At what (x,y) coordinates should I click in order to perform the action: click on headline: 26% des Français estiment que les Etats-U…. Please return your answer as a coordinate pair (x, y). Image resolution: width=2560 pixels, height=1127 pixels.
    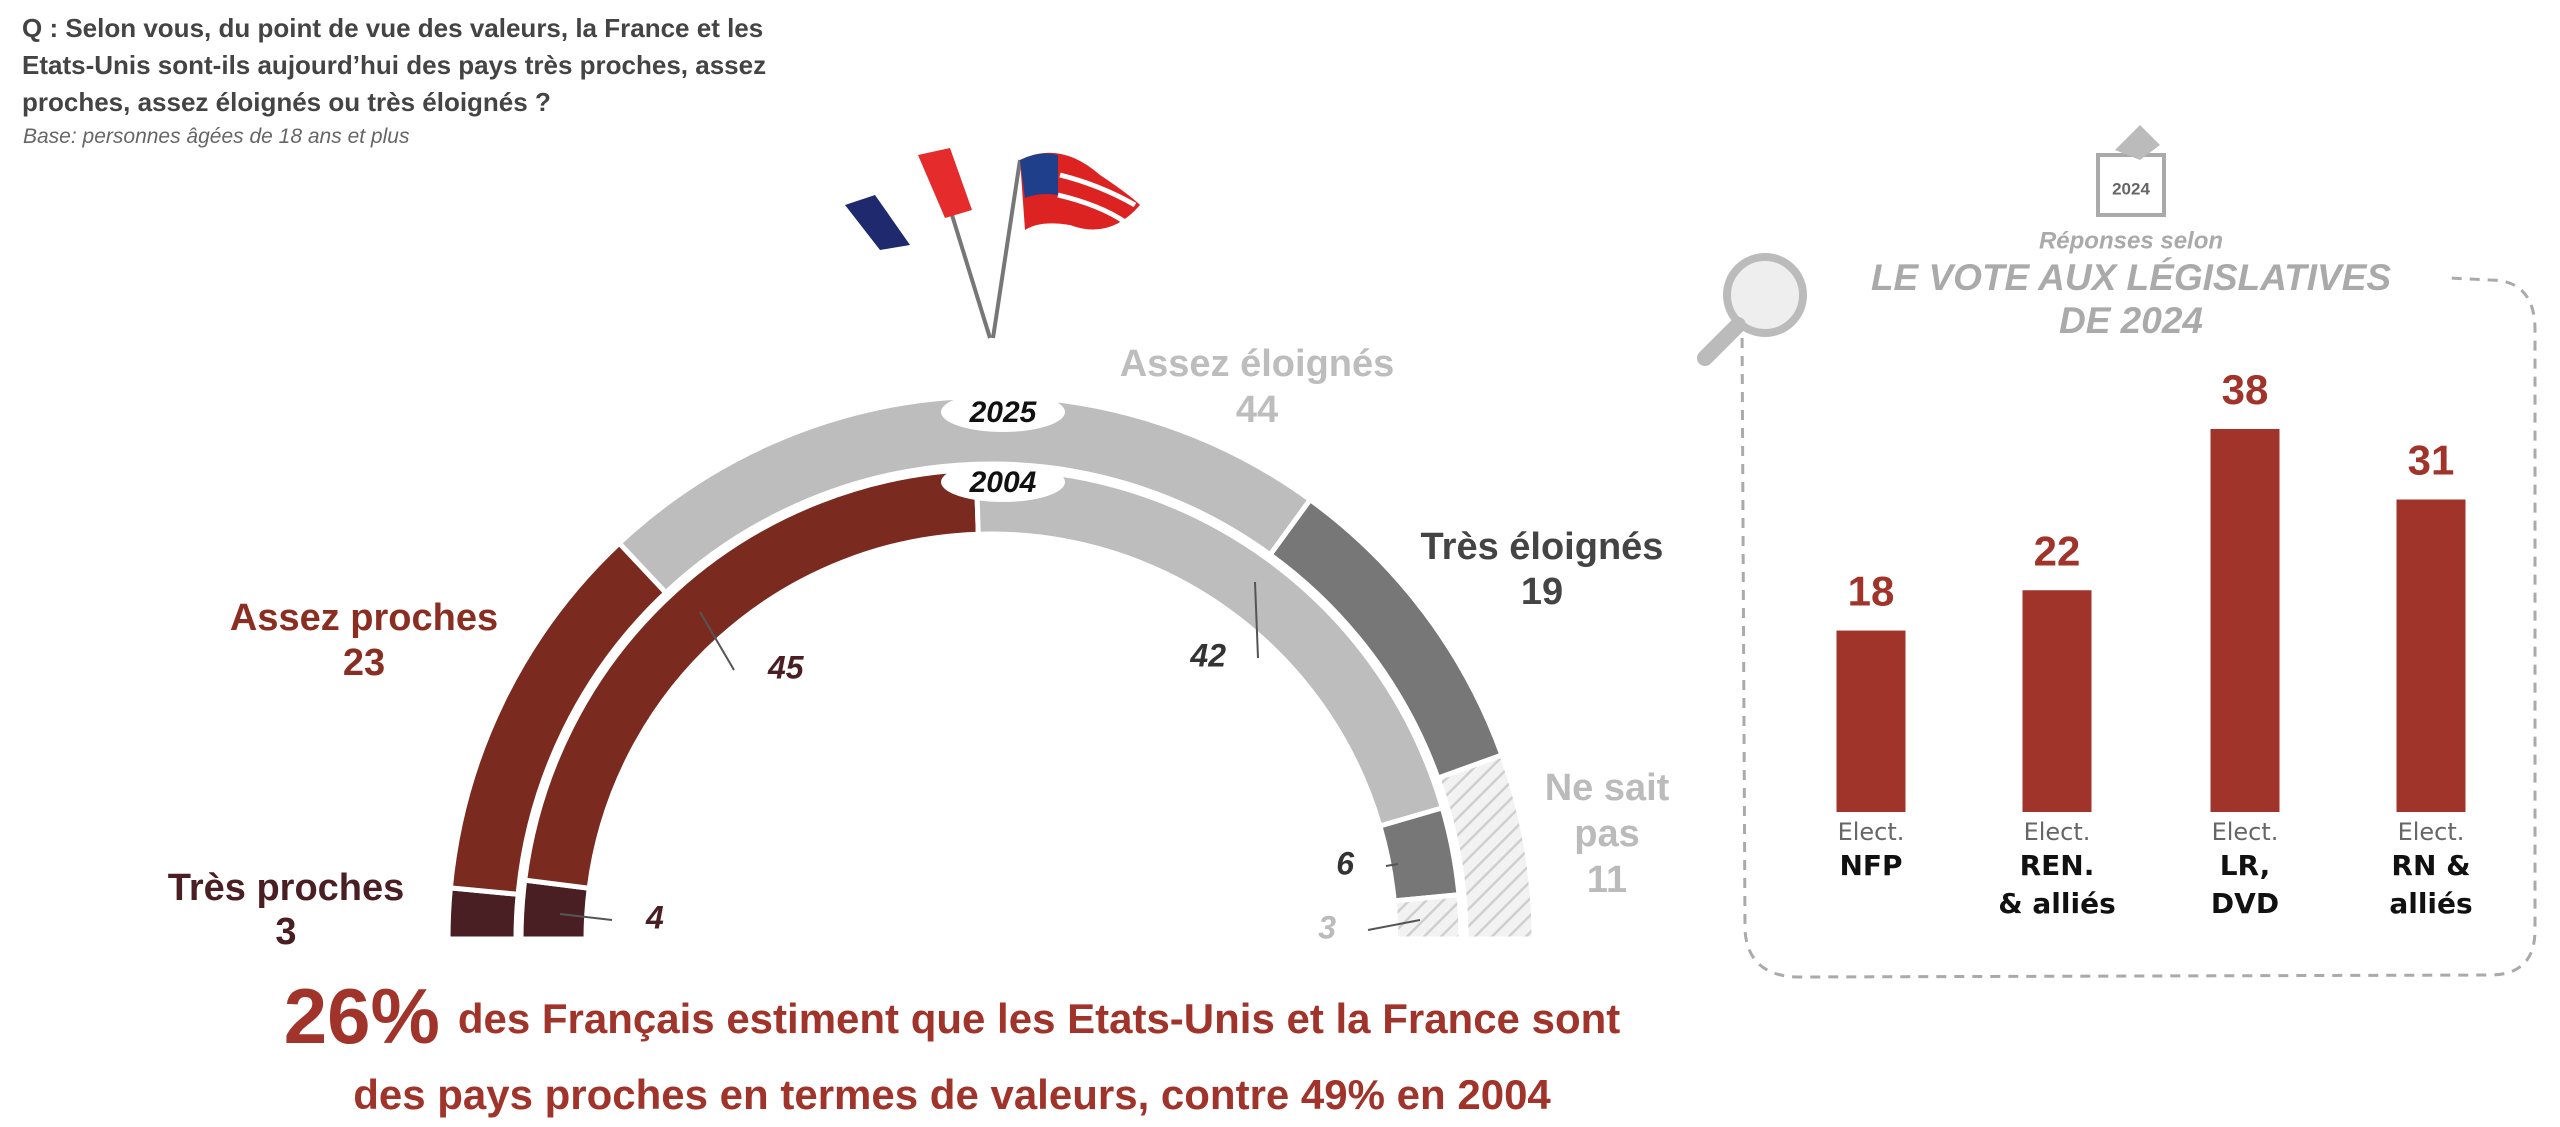
    Looking at the image, I should click on (952, 1016).